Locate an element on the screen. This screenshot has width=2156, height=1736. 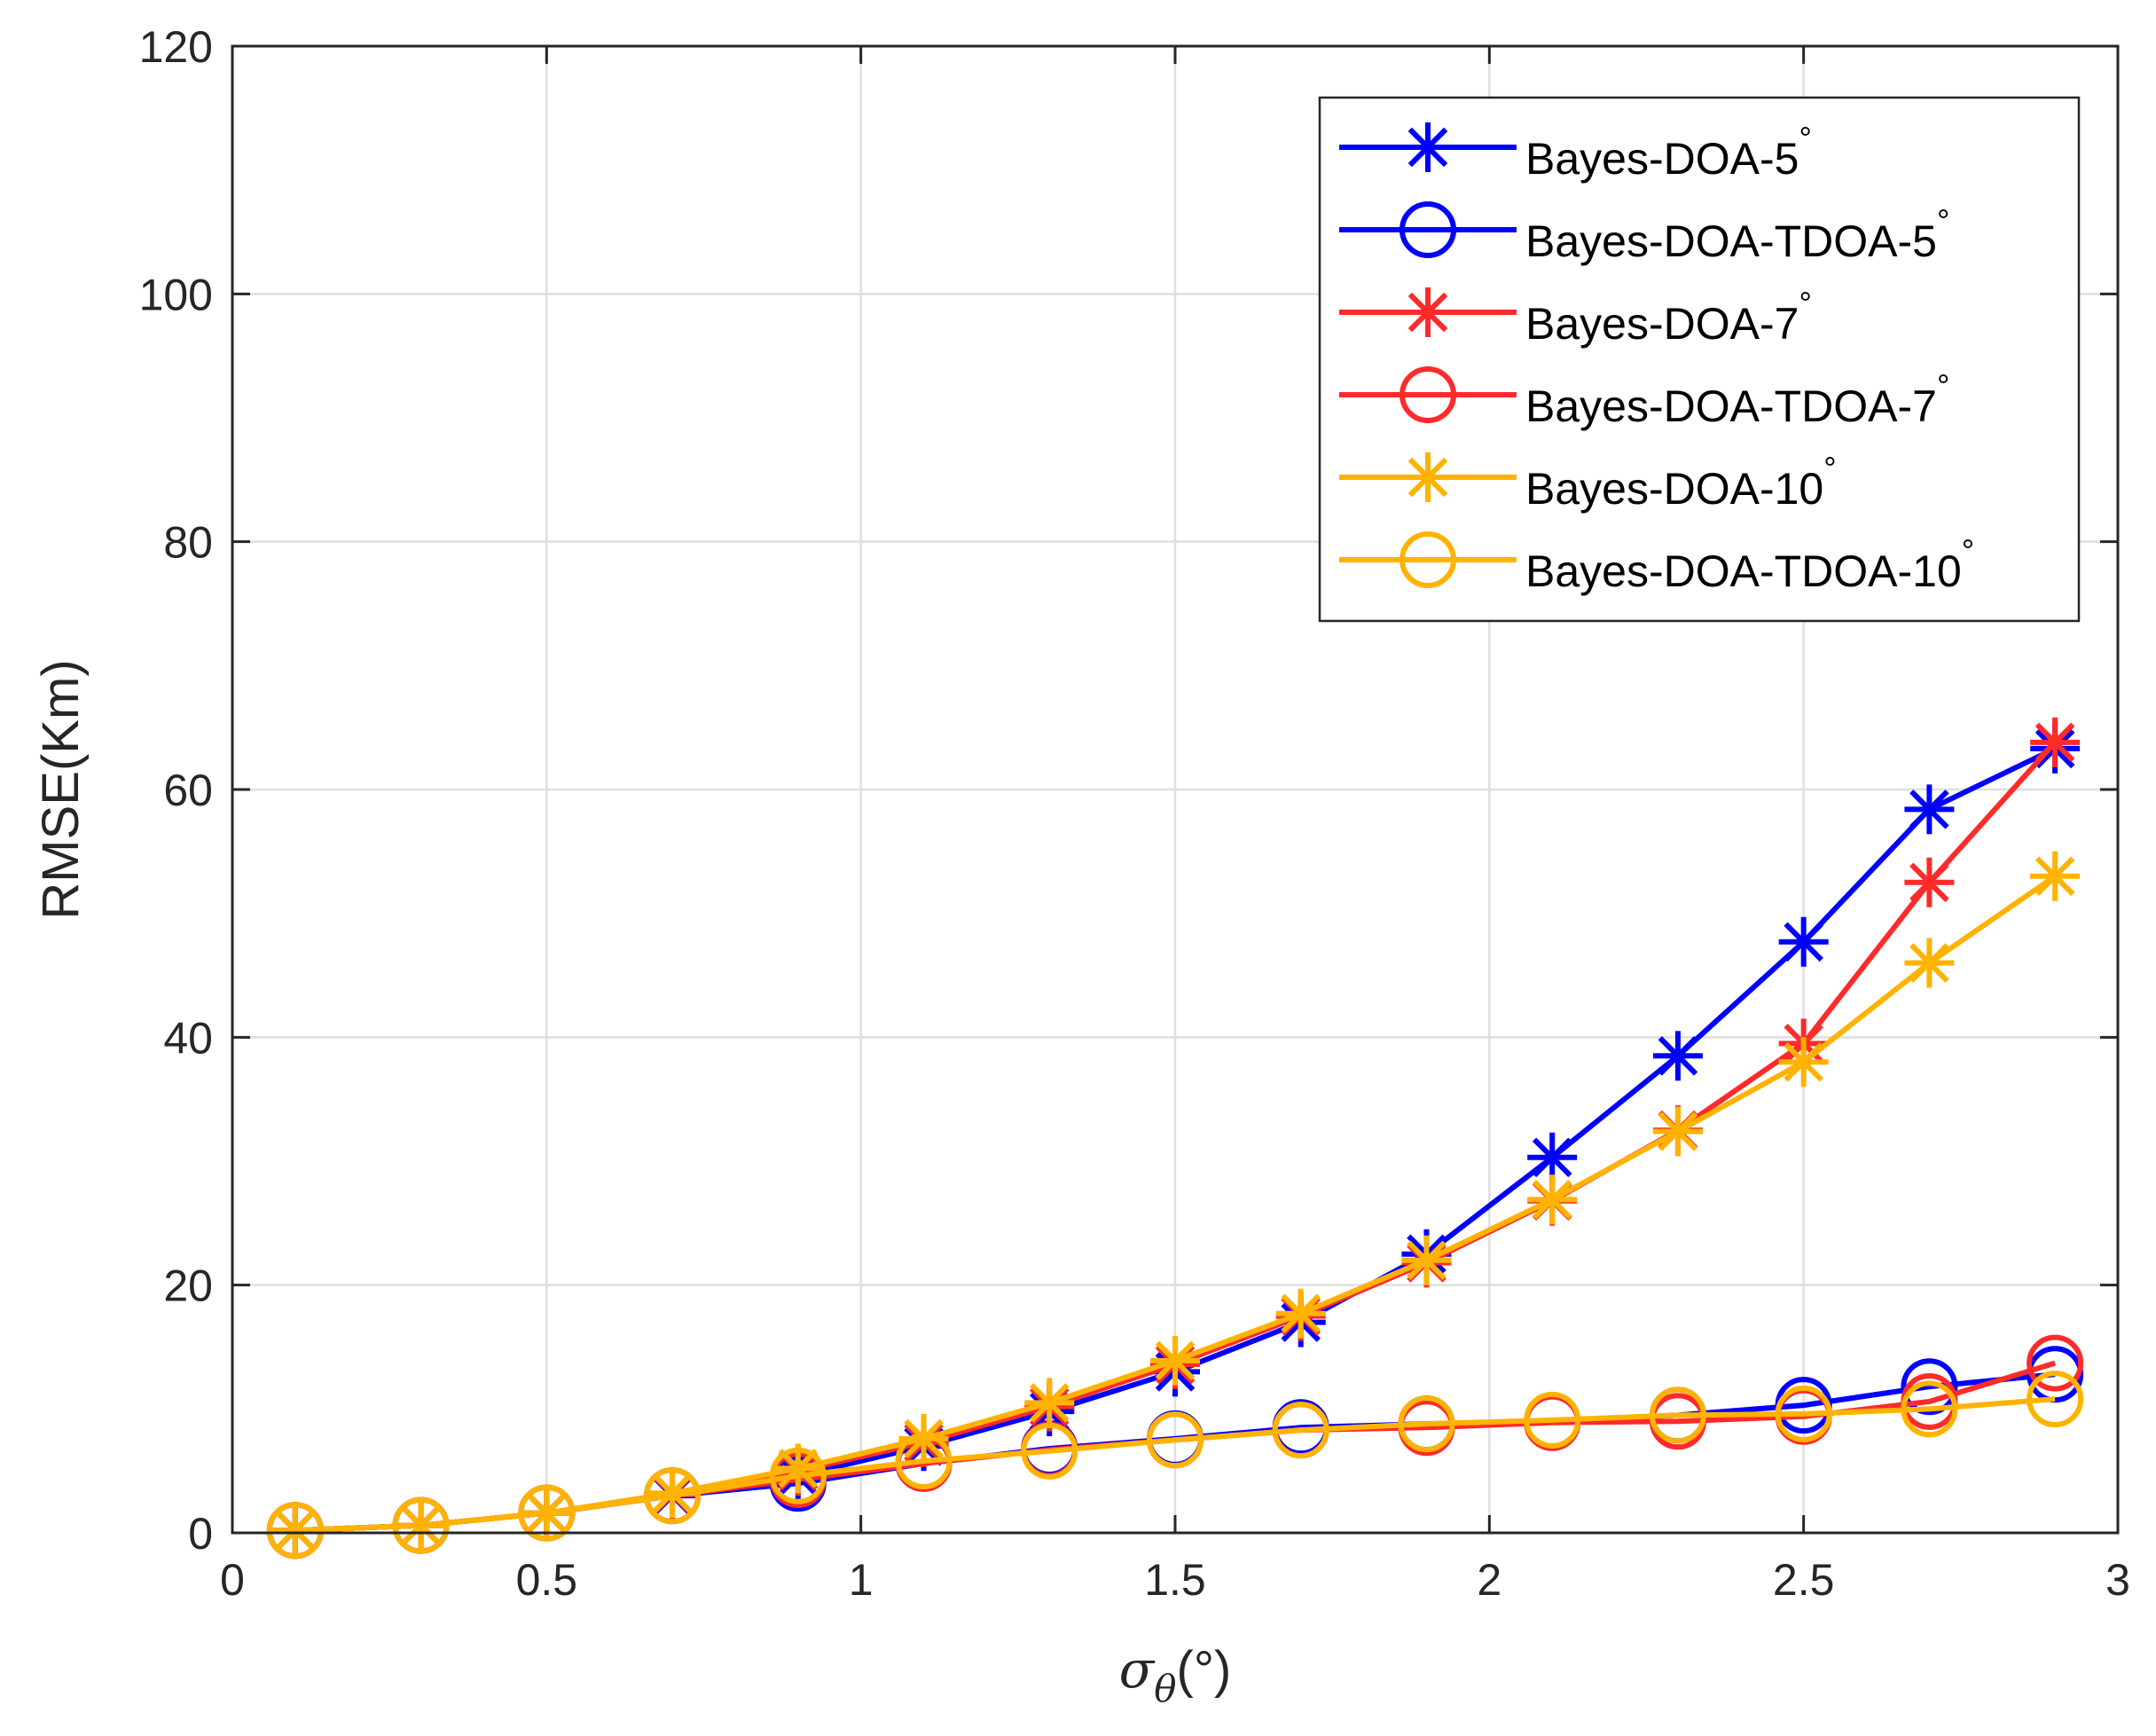
legend-label: Bayes-DOA-TDOA-5° is located at coordinates (1737, 234).